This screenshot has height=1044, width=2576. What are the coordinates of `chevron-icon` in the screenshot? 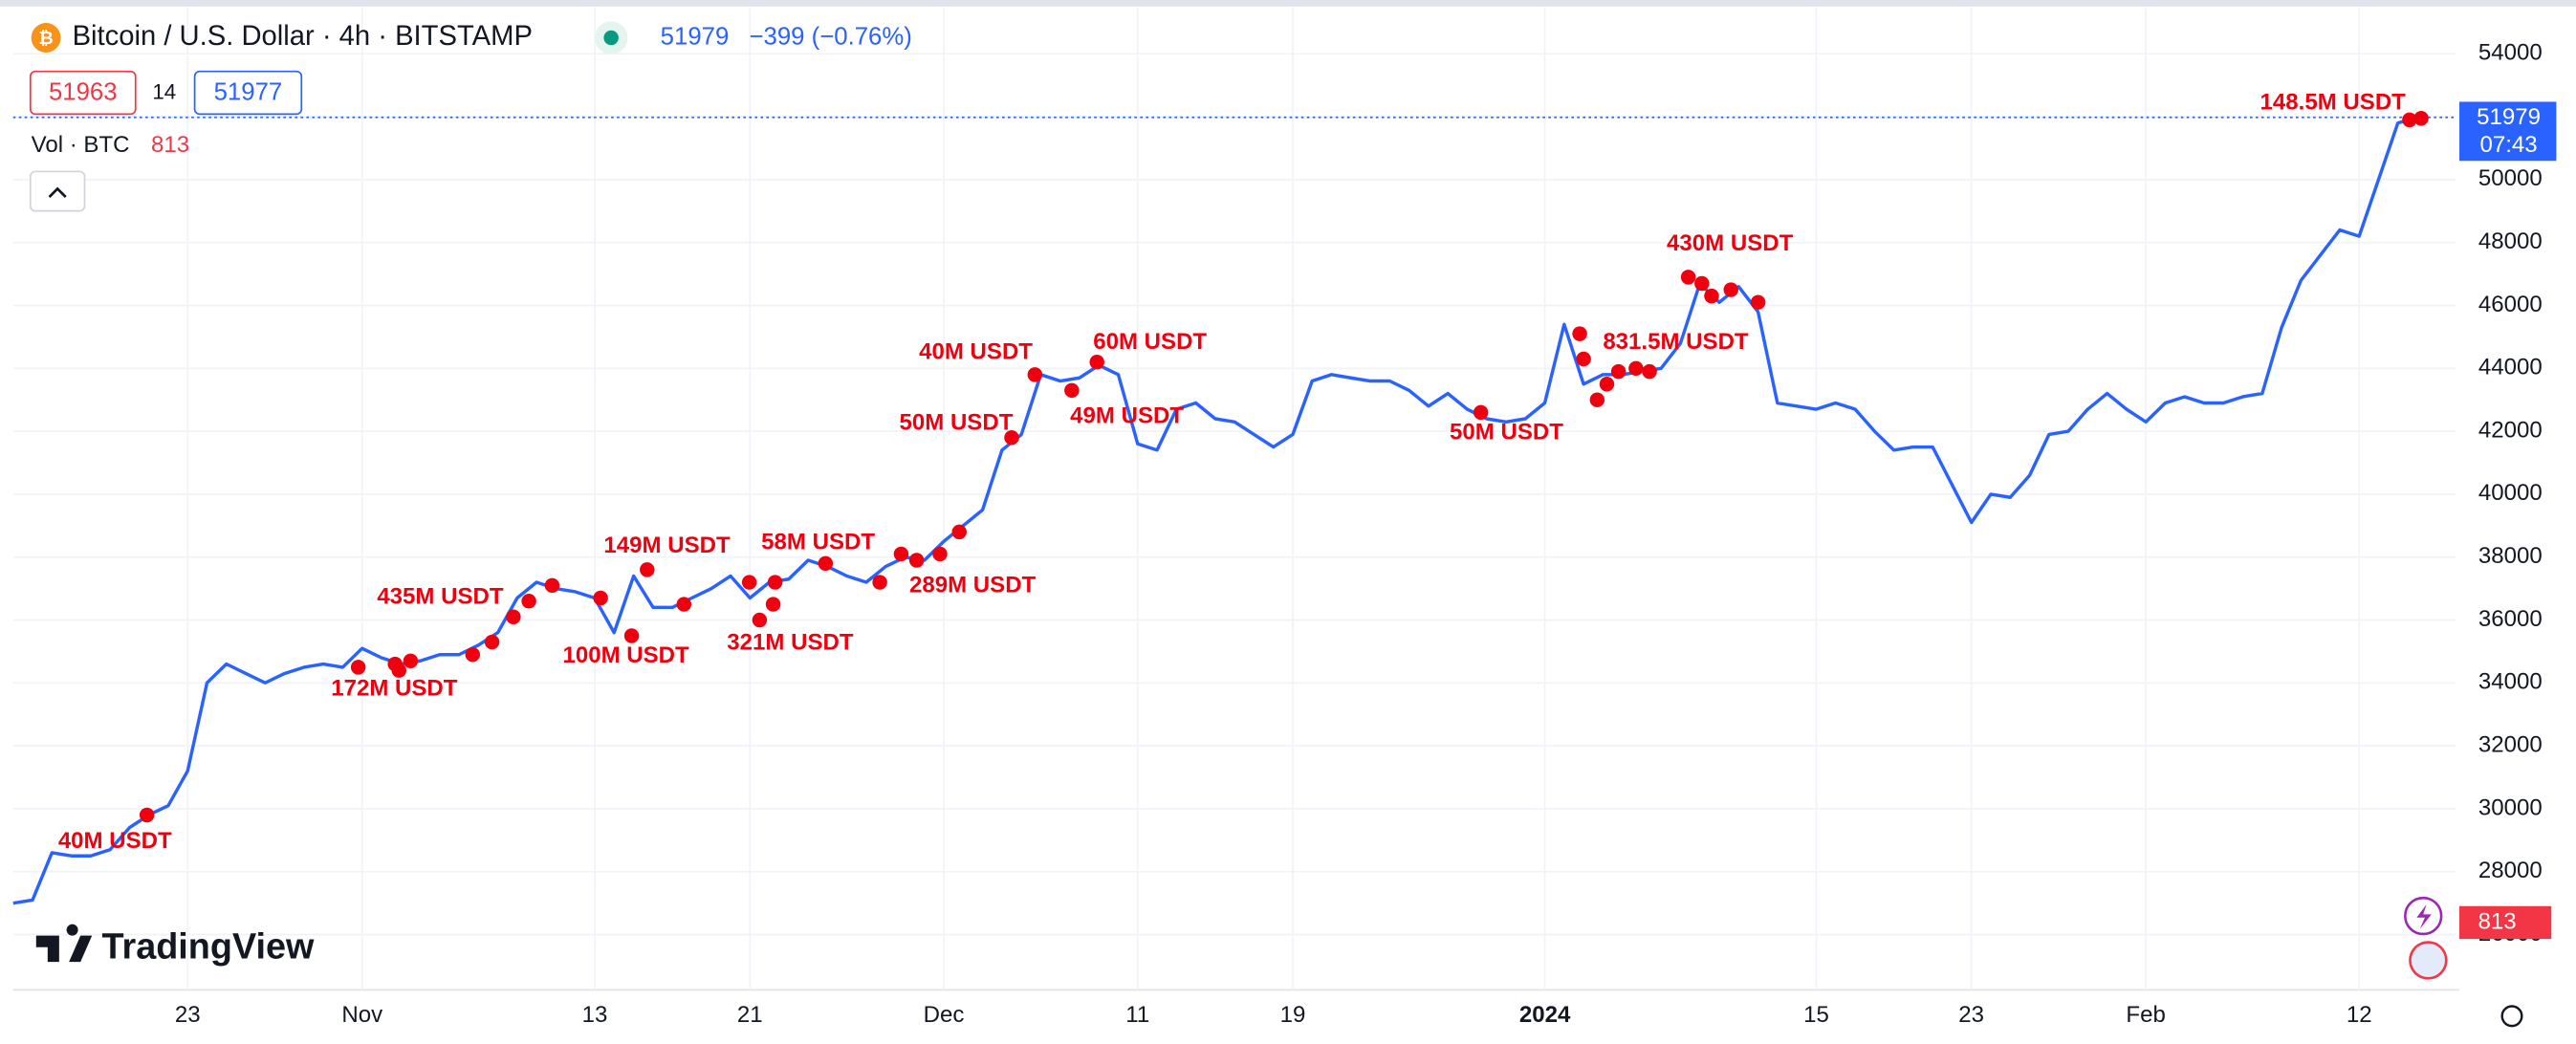 It's located at (57, 192).